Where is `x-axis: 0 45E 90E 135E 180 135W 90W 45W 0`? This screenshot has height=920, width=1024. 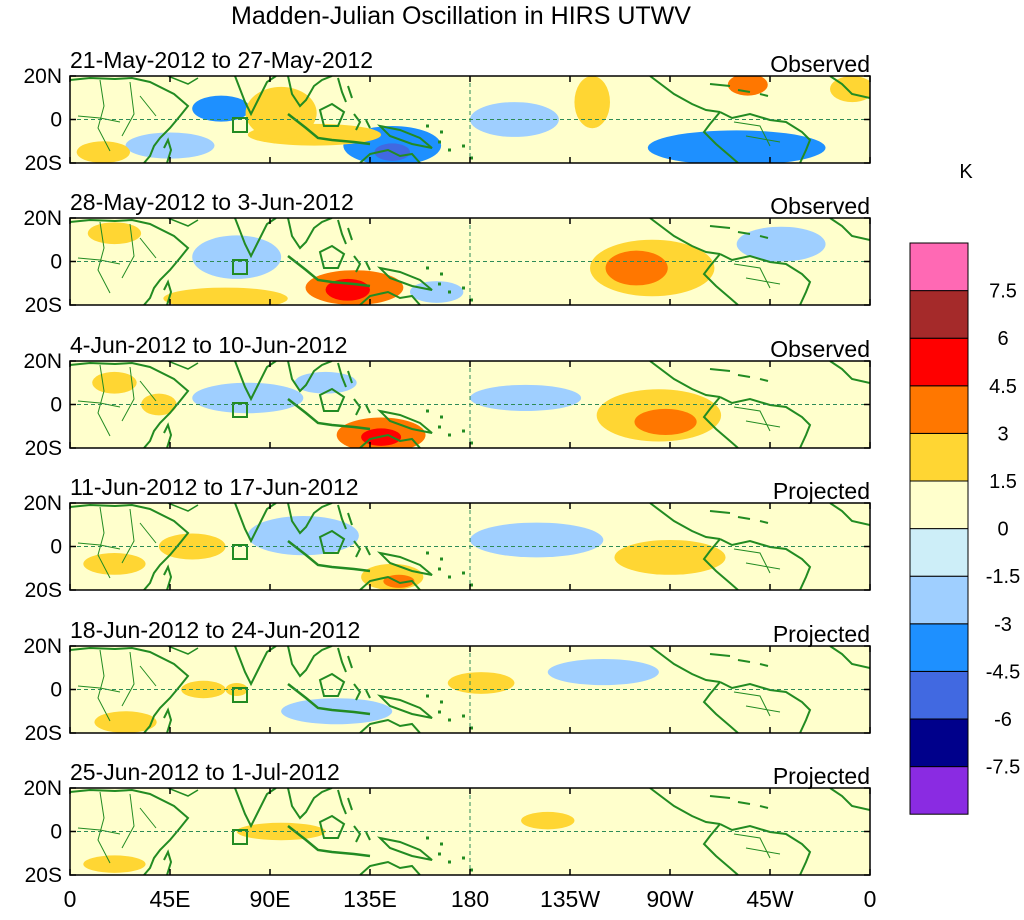
x-axis: 0 45E 90E 135E 180 135W 90W 45W 0 is located at coordinates (470, 899).